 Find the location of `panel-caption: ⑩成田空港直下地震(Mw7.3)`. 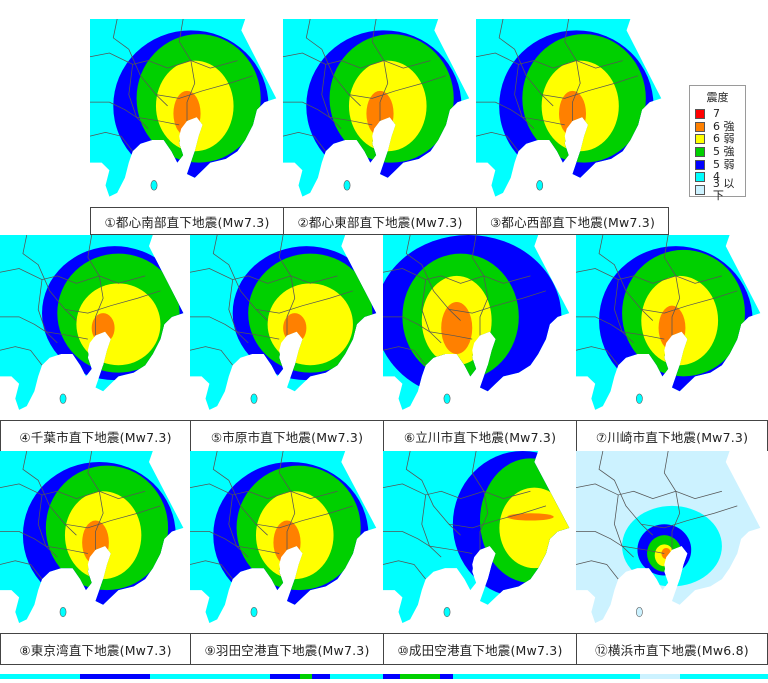

panel-caption: ⑩成田空港直下地震(Mw7.3) is located at coordinates (480, 649).